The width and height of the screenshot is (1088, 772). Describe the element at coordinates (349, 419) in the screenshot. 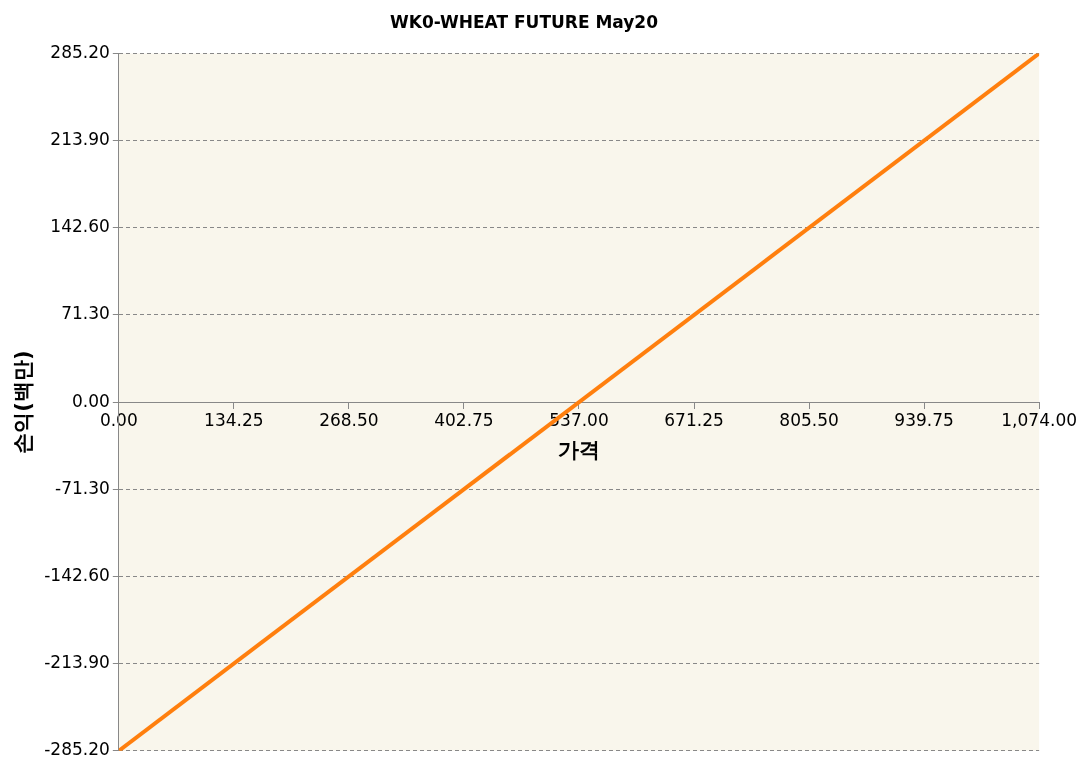

I see `x-tick-label: 268.50` at that location.